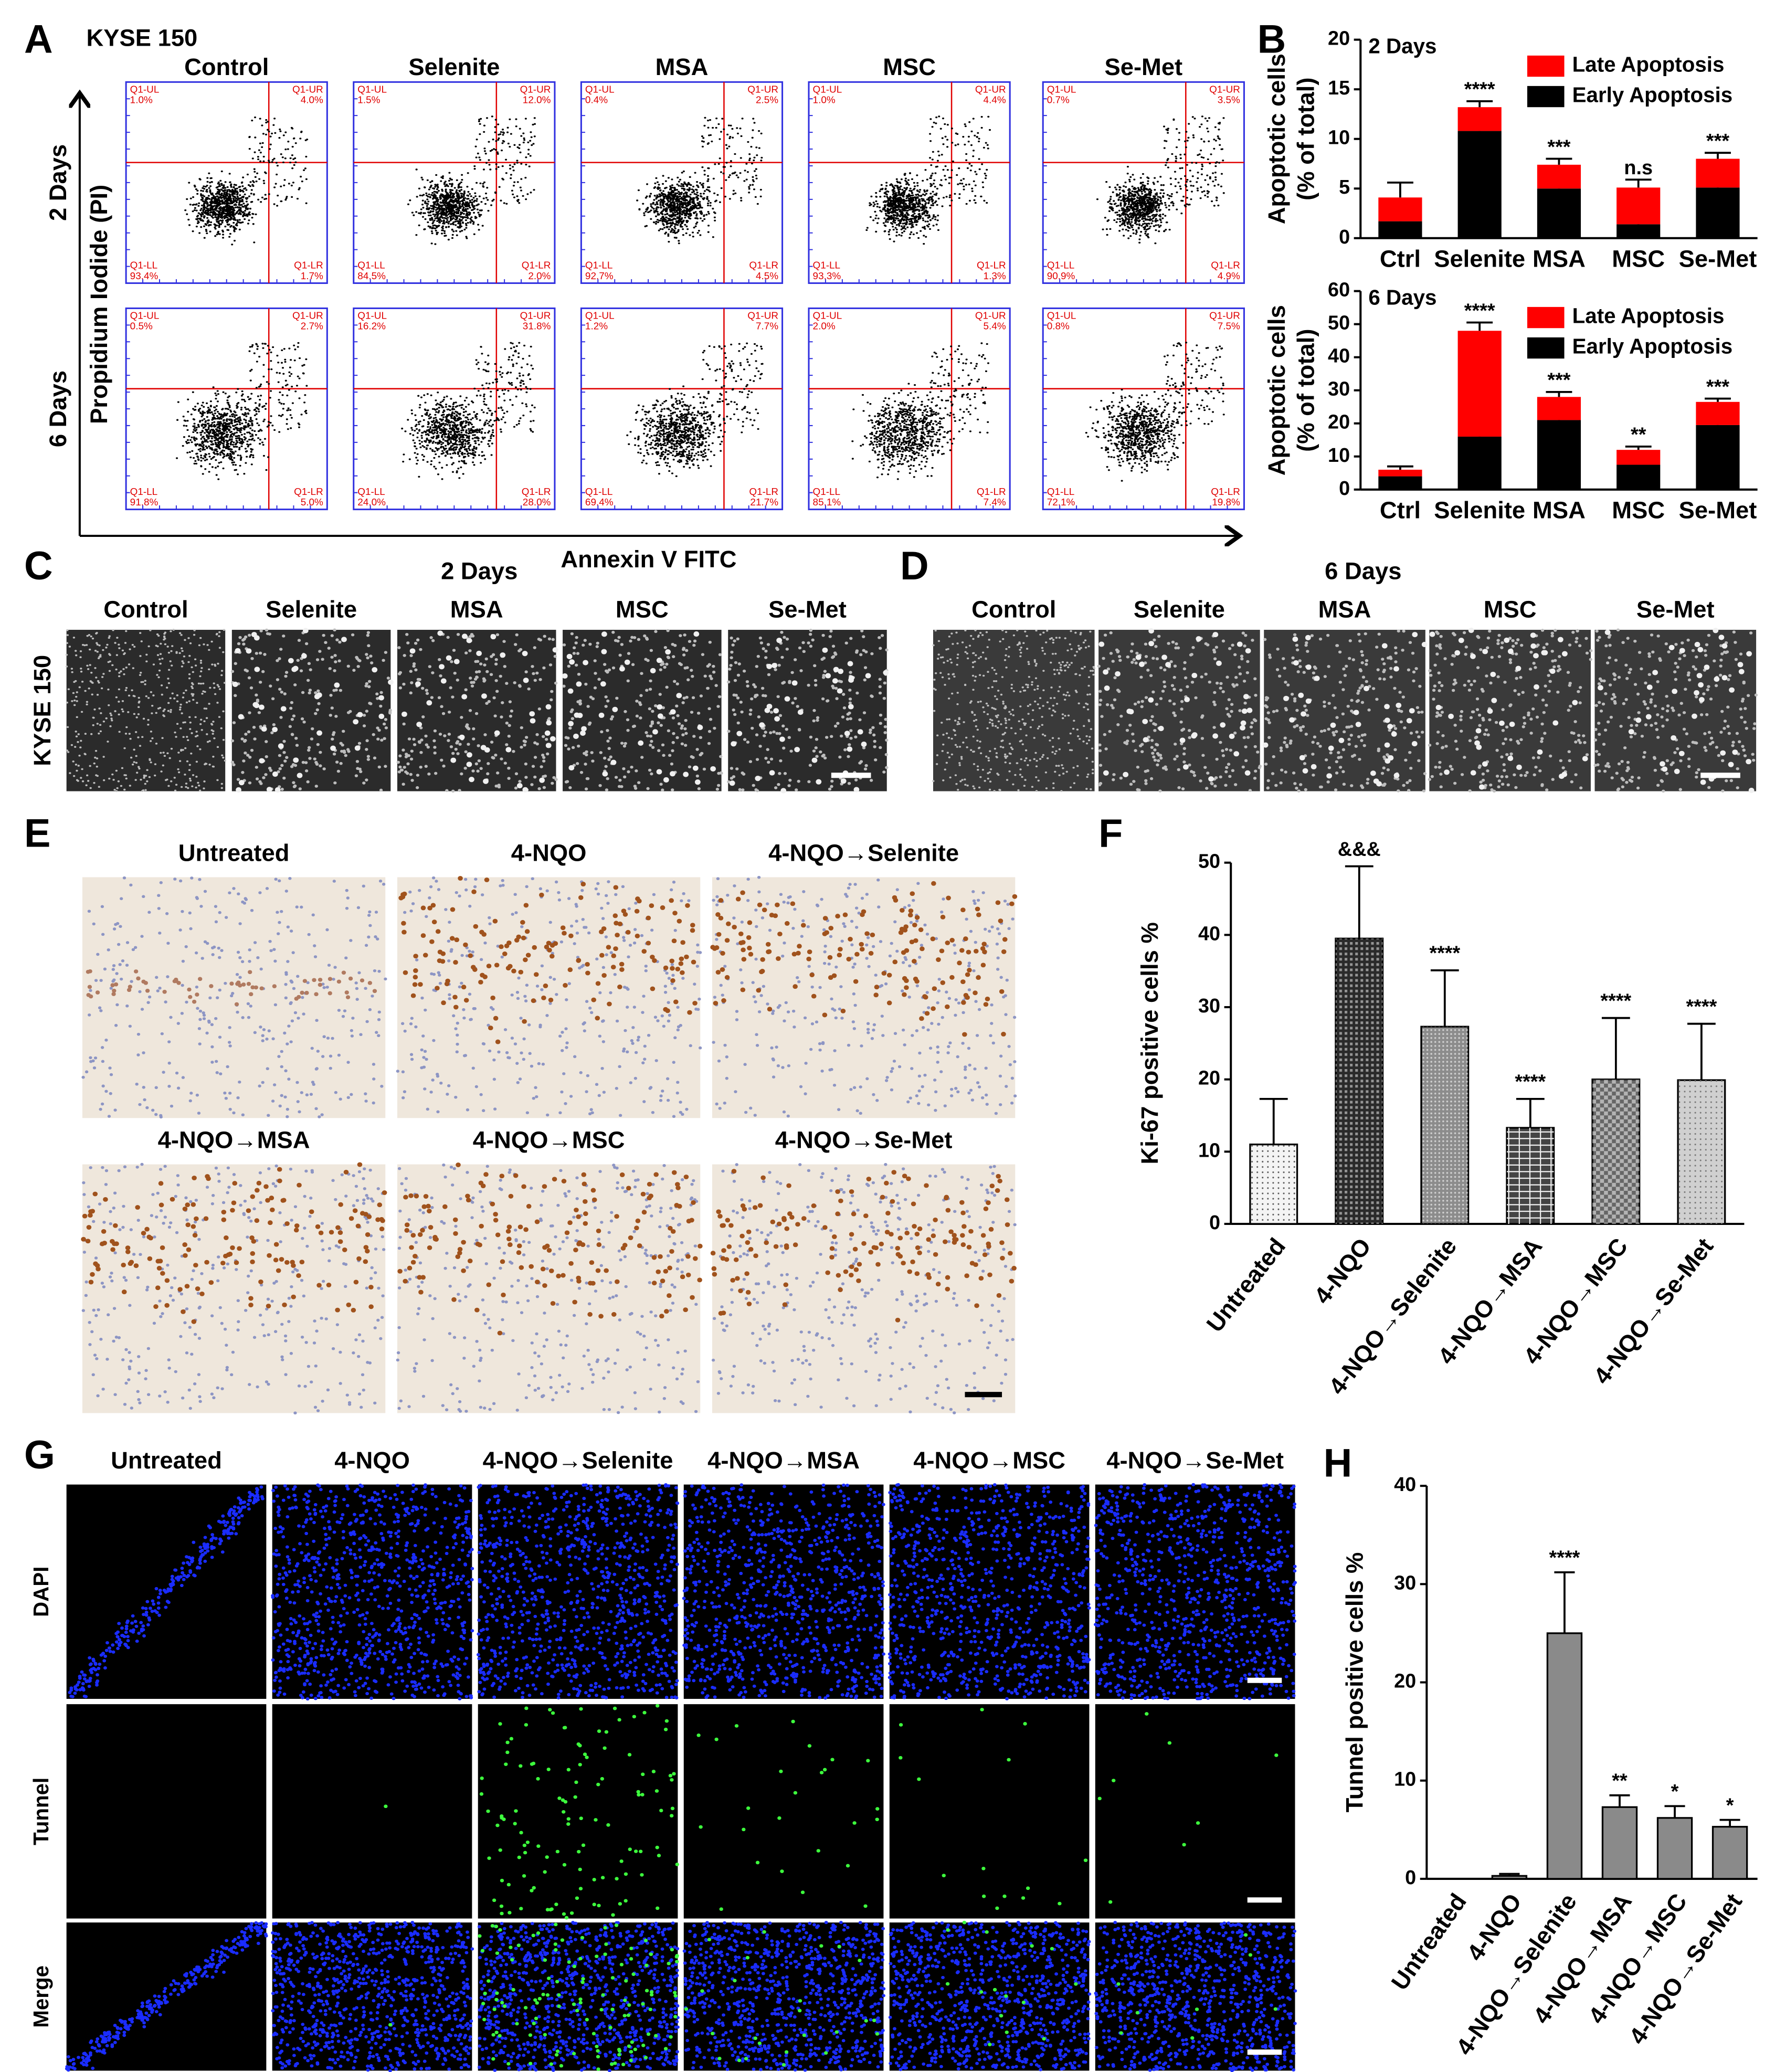 The height and width of the screenshot is (2072, 1775). Describe the element at coordinates (995, 502) in the screenshot. I see `quadrant-value: 7.4%` at that location.